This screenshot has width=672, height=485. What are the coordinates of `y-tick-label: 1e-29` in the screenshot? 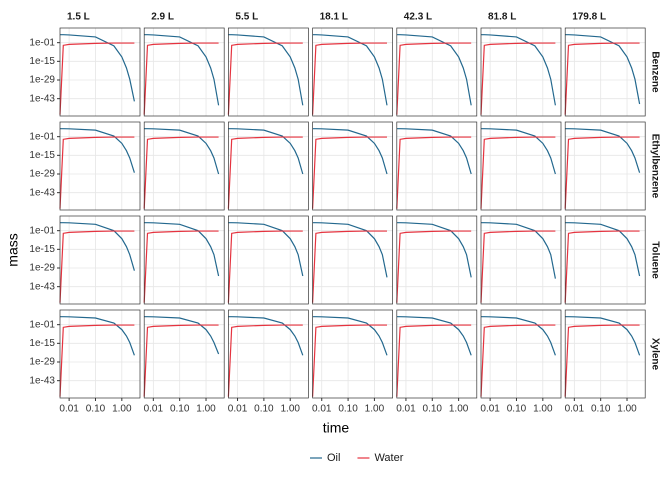 It's located at (42, 268).